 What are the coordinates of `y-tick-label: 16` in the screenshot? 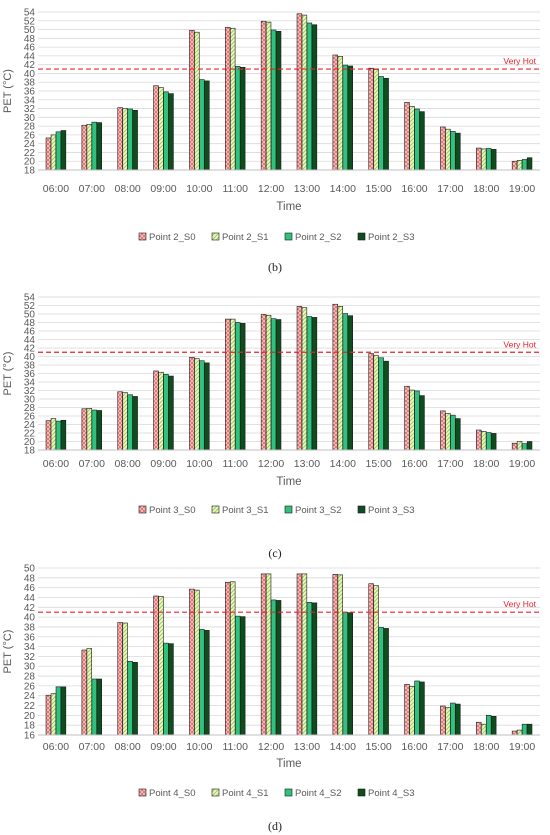 It's located at (30, 736).